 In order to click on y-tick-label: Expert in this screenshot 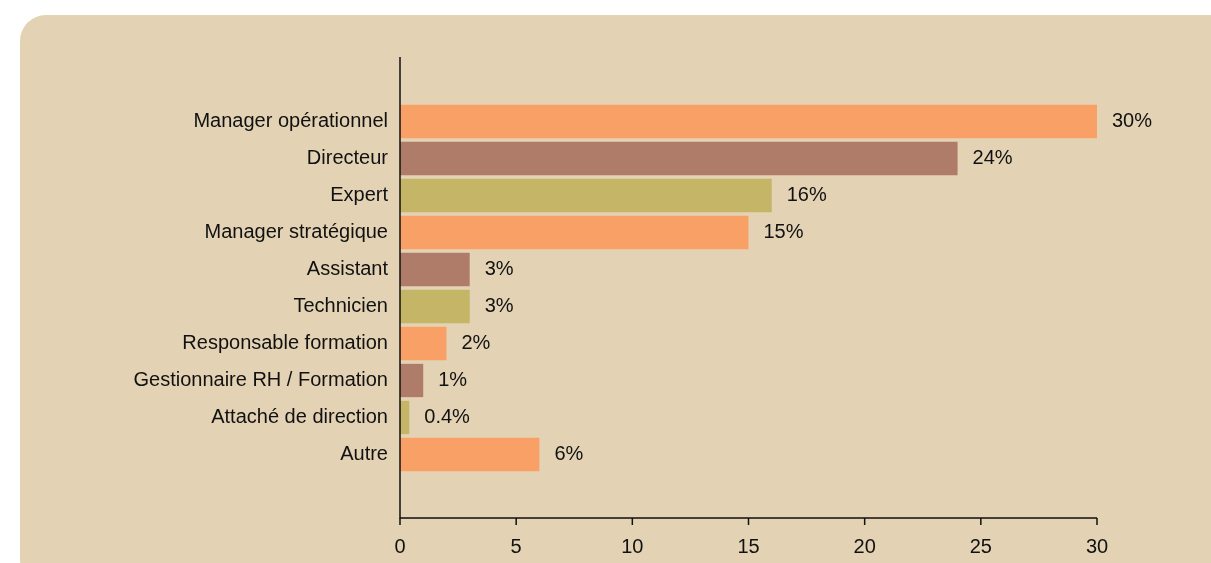, I will do `click(359, 194)`.